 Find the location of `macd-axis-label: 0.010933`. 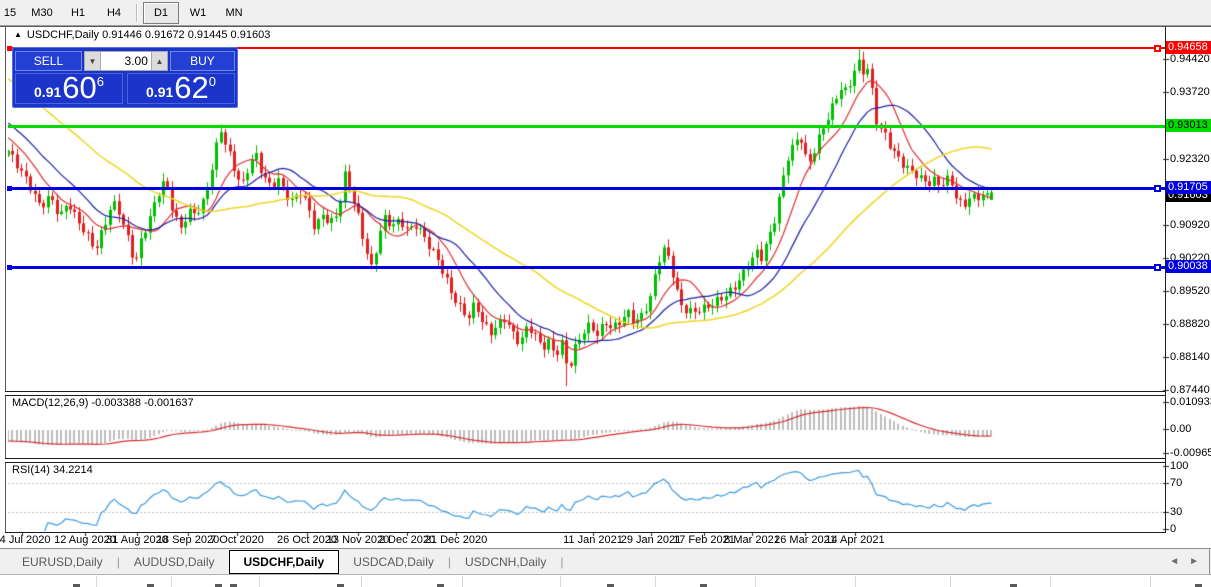

macd-axis-label: 0.010933 is located at coordinates (1190, 402).